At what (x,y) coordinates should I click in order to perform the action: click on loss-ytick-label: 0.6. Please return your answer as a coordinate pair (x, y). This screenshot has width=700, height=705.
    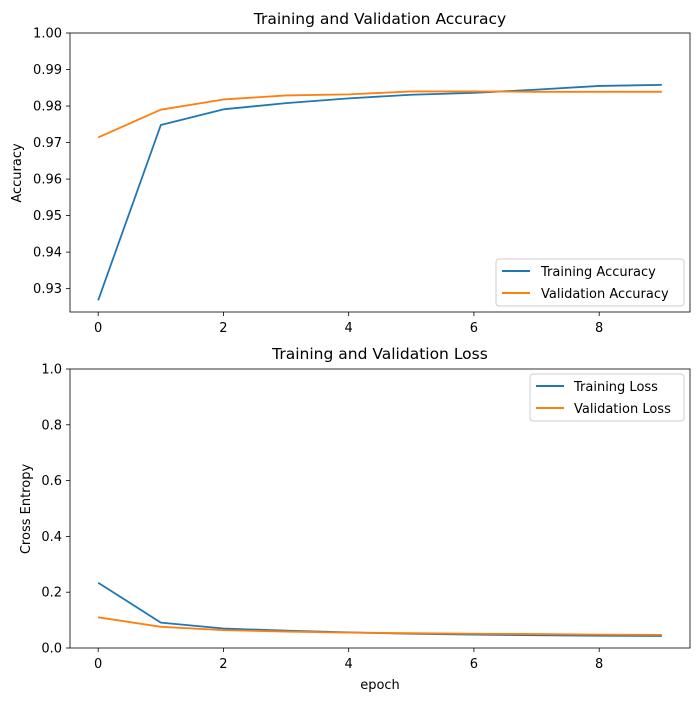
    Looking at the image, I should click on (51, 481).